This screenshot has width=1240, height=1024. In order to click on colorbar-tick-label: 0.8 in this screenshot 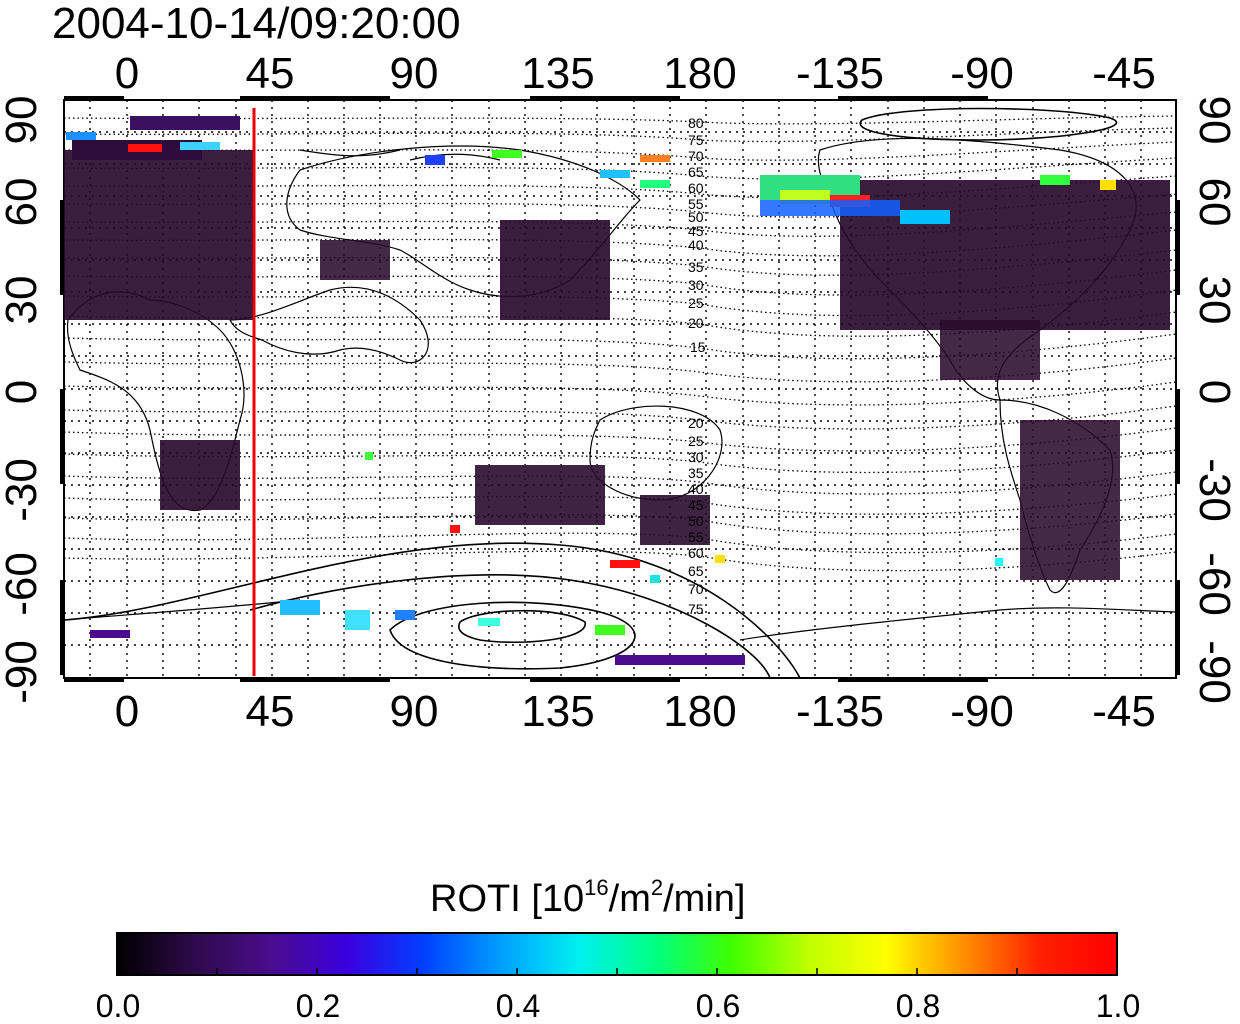, I will do `click(918, 1006)`.